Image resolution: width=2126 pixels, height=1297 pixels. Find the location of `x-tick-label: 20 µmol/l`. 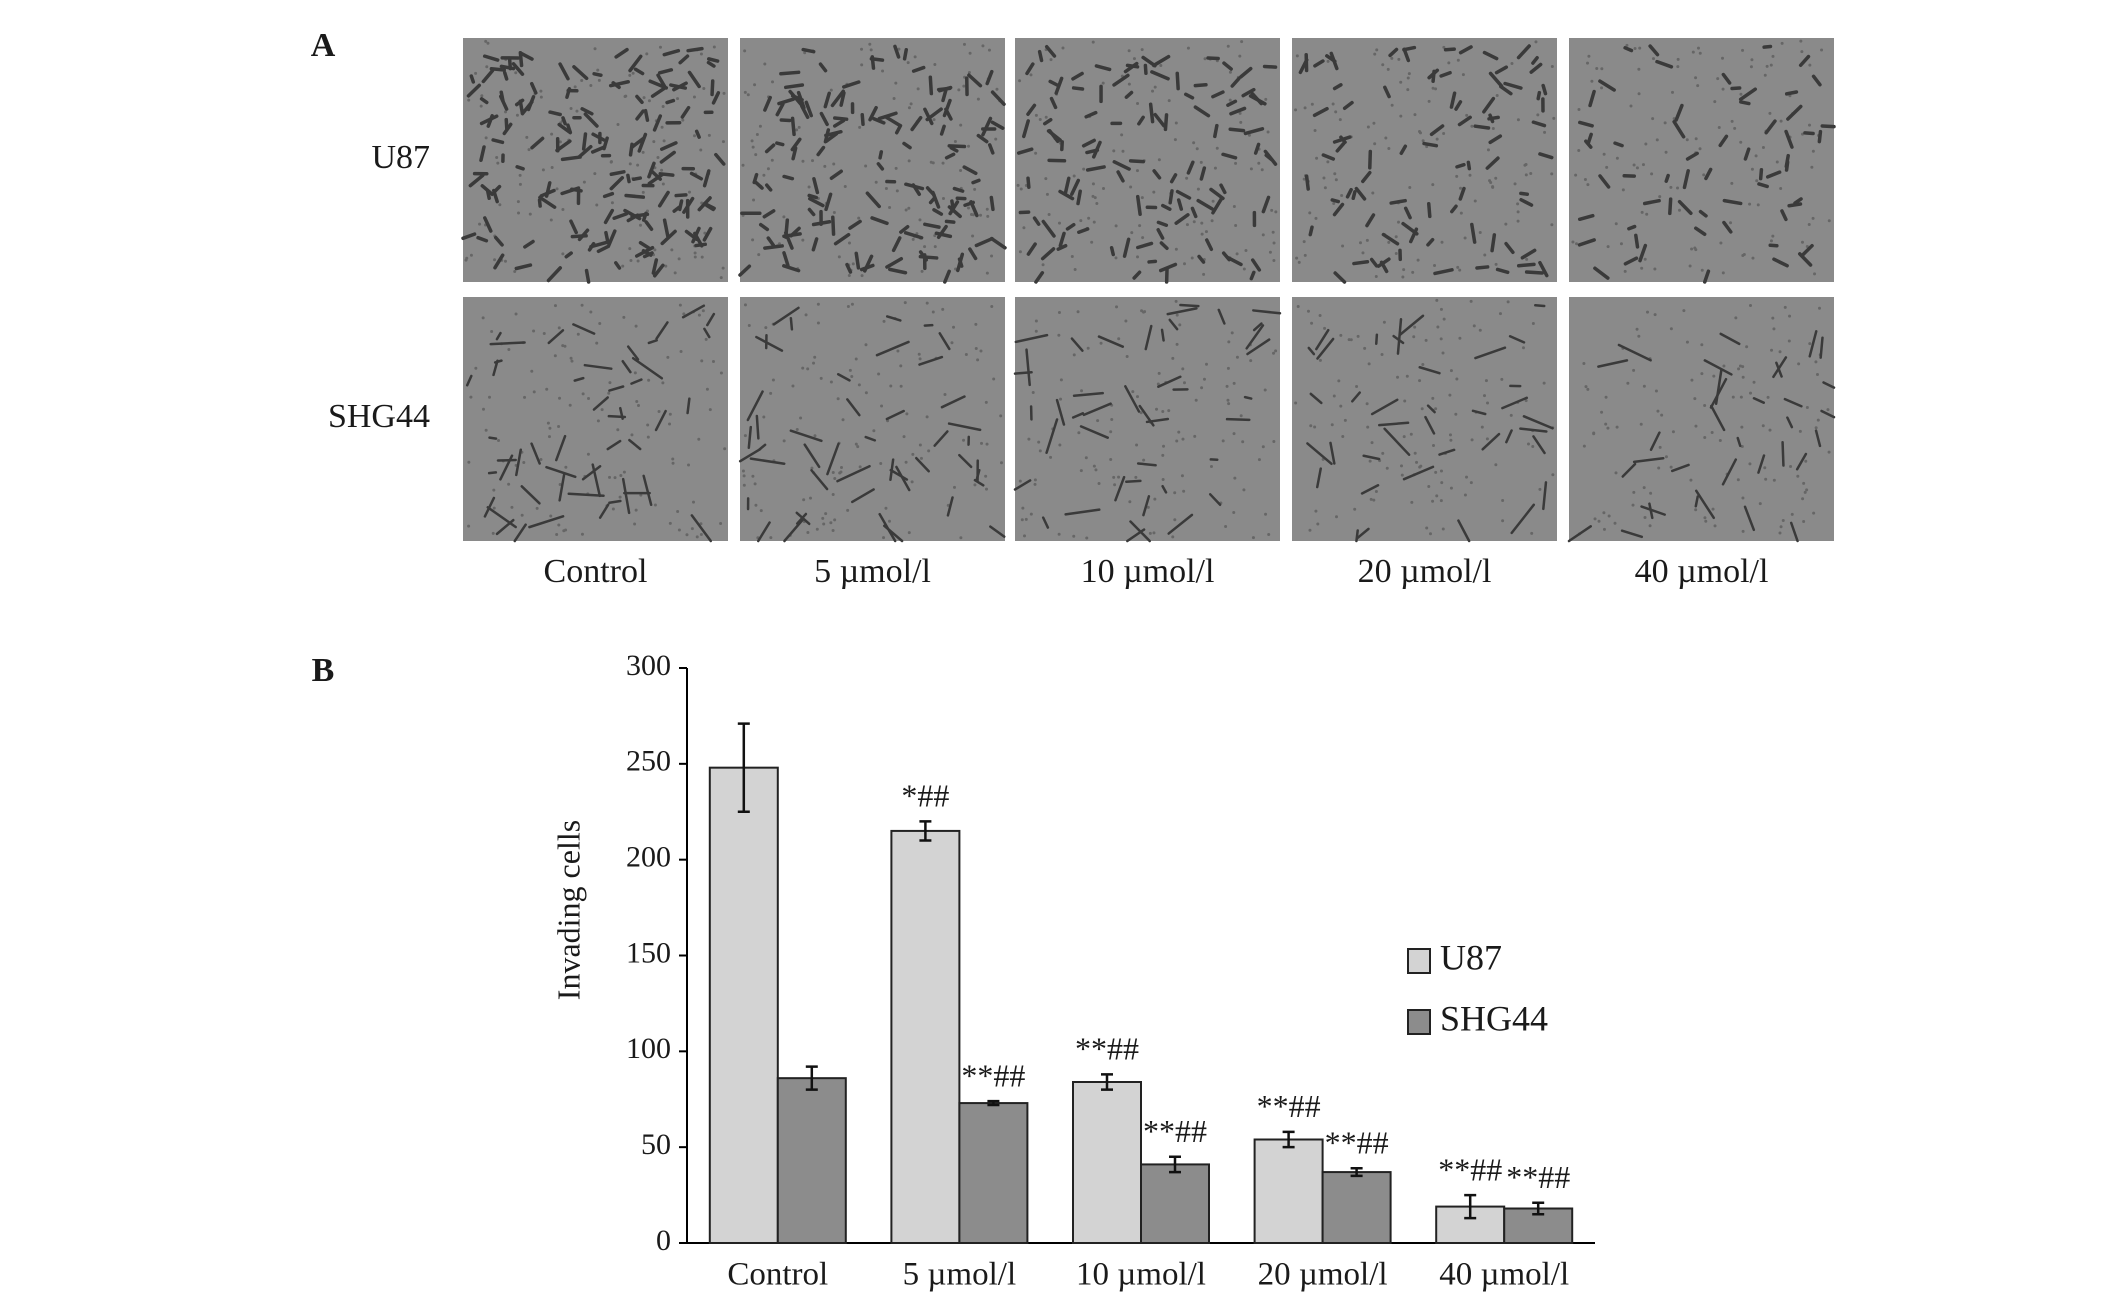

x-tick-label: 20 µmol/l is located at coordinates (1323, 1275).